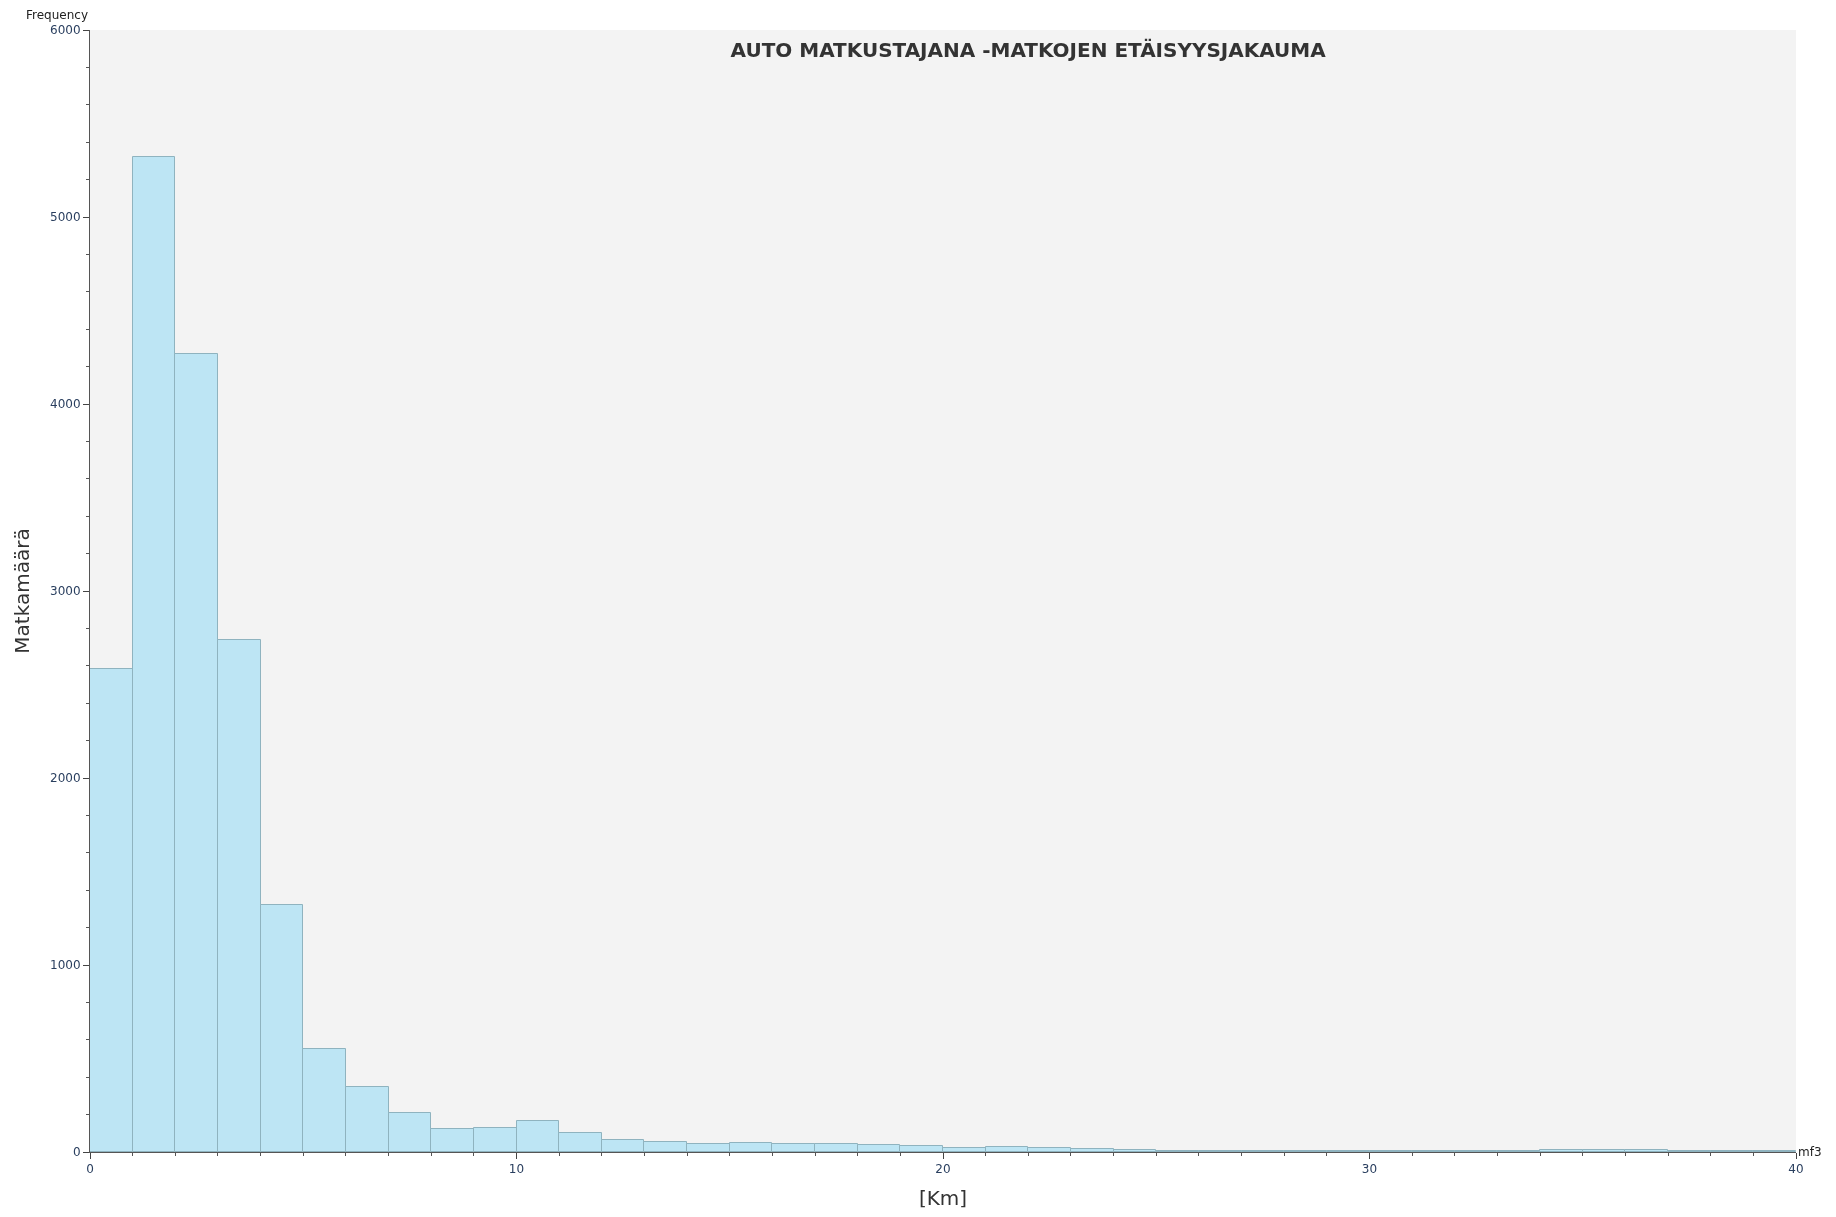 Image resolution: width=1836 pixels, height=1217 pixels. Describe the element at coordinates (1810, 1152) in the screenshot. I see `text: mf3` at that location.